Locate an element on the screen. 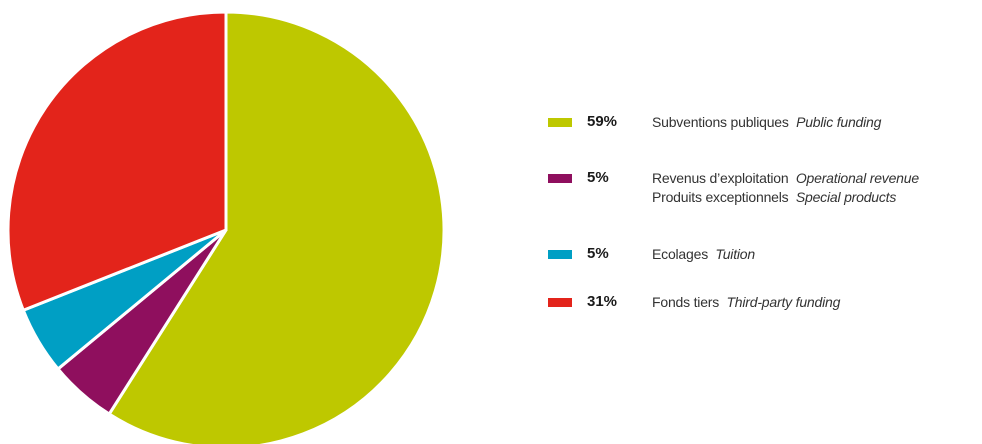 Image resolution: width=982 pixels, height=444 pixels. legend-percent: 31% is located at coordinates (602, 301).